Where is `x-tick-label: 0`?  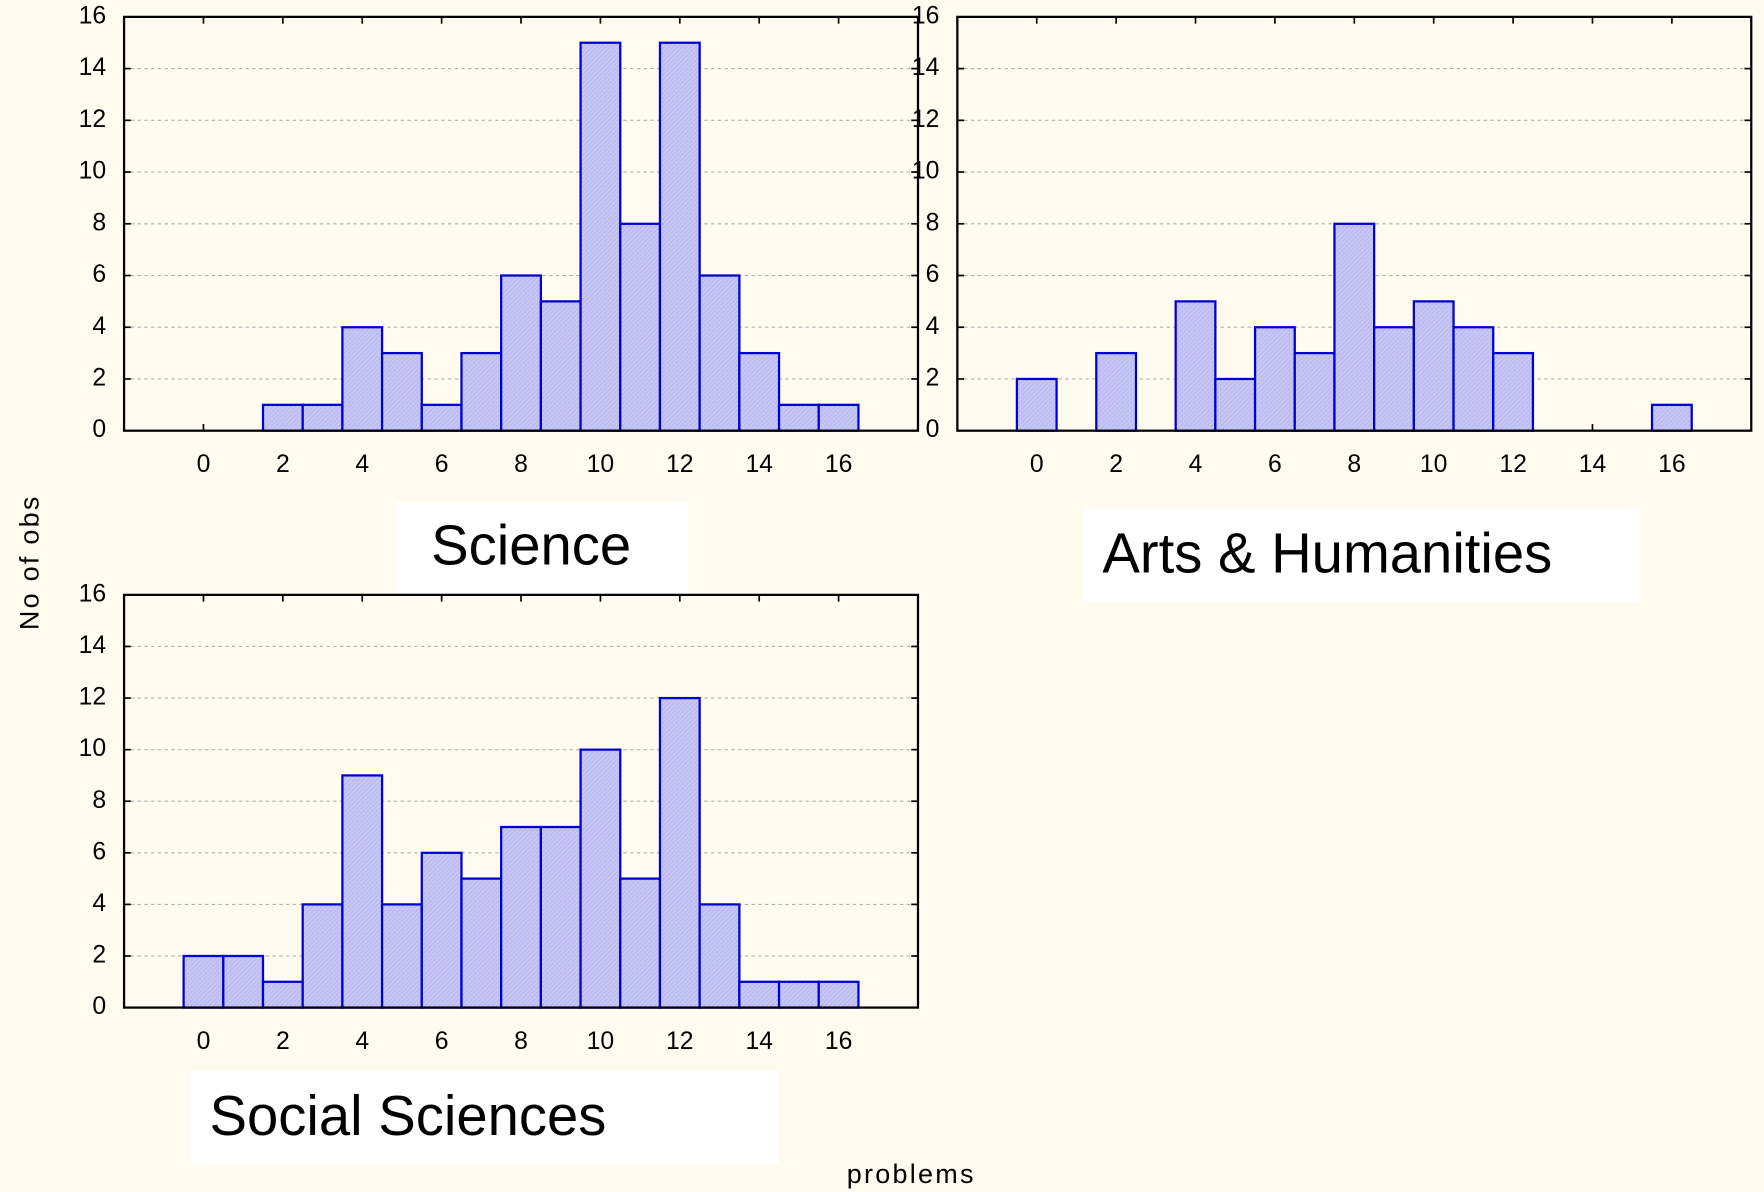
x-tick-label: 0 is located at coordinates (204, 464).